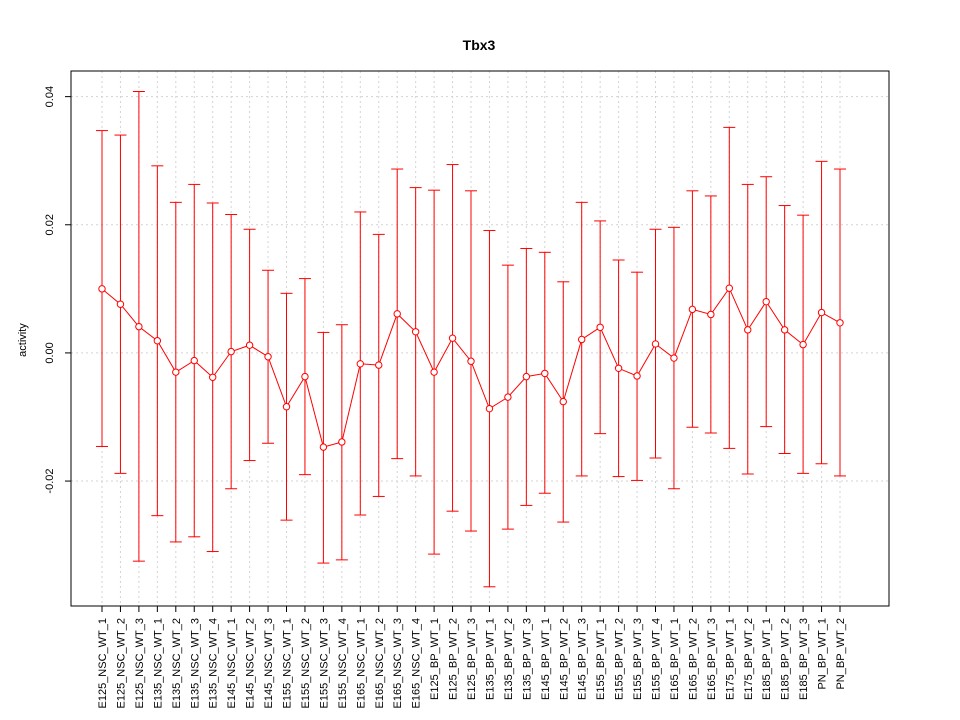 This screenshot has width=960, height=720. Describe the element at coordinates (472, 659) in the screenshot. I see `x-tick-label: E125_BP_WT_3` at that location.